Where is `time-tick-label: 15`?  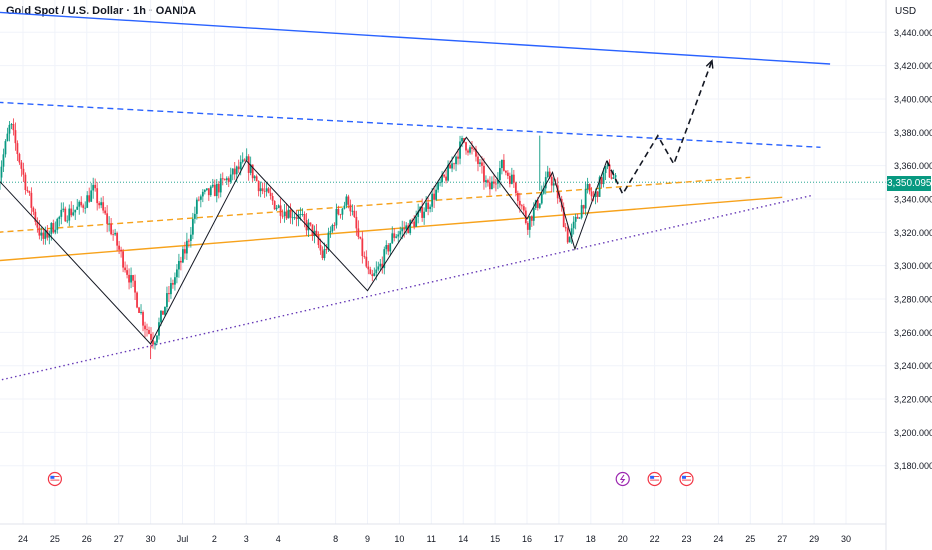
time-tick-label: 15 is located at coordinates (495, 539).